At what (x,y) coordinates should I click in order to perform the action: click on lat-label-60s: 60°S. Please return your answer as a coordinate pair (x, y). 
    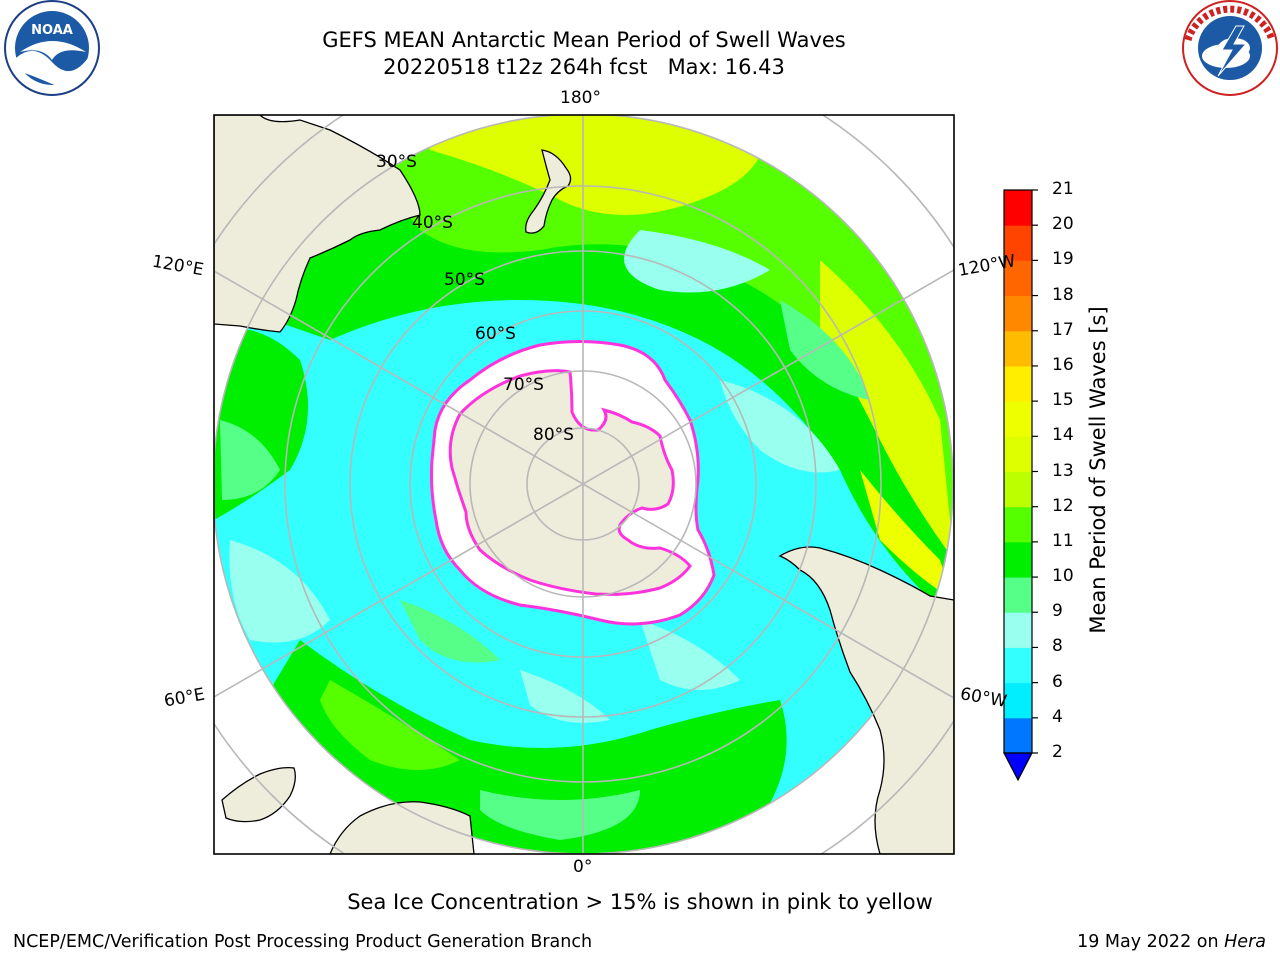
    Looking at the image, I should click on (495, 334).